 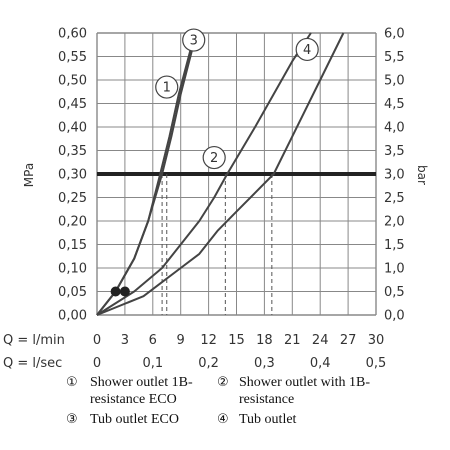 What do you see at coordinates (266, 399) in the screenshot?
I see `legend-label-2-line2: resistance` at bounding box center [266, 399].